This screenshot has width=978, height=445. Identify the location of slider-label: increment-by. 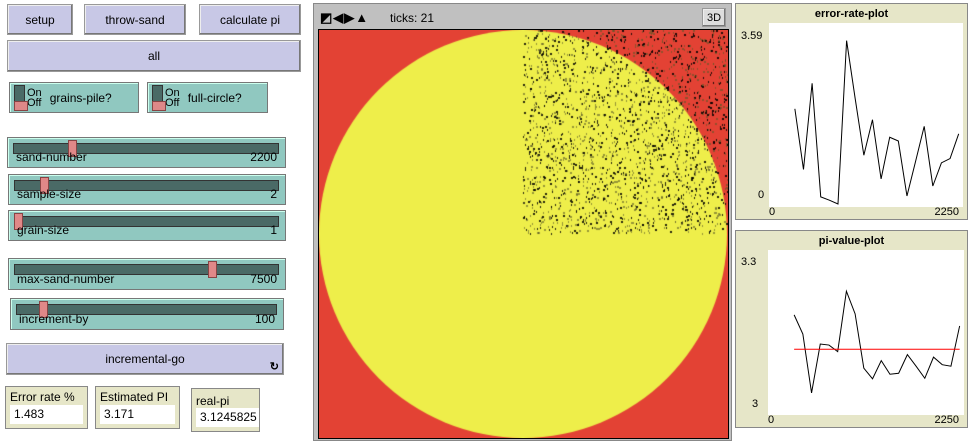
(54, 319).